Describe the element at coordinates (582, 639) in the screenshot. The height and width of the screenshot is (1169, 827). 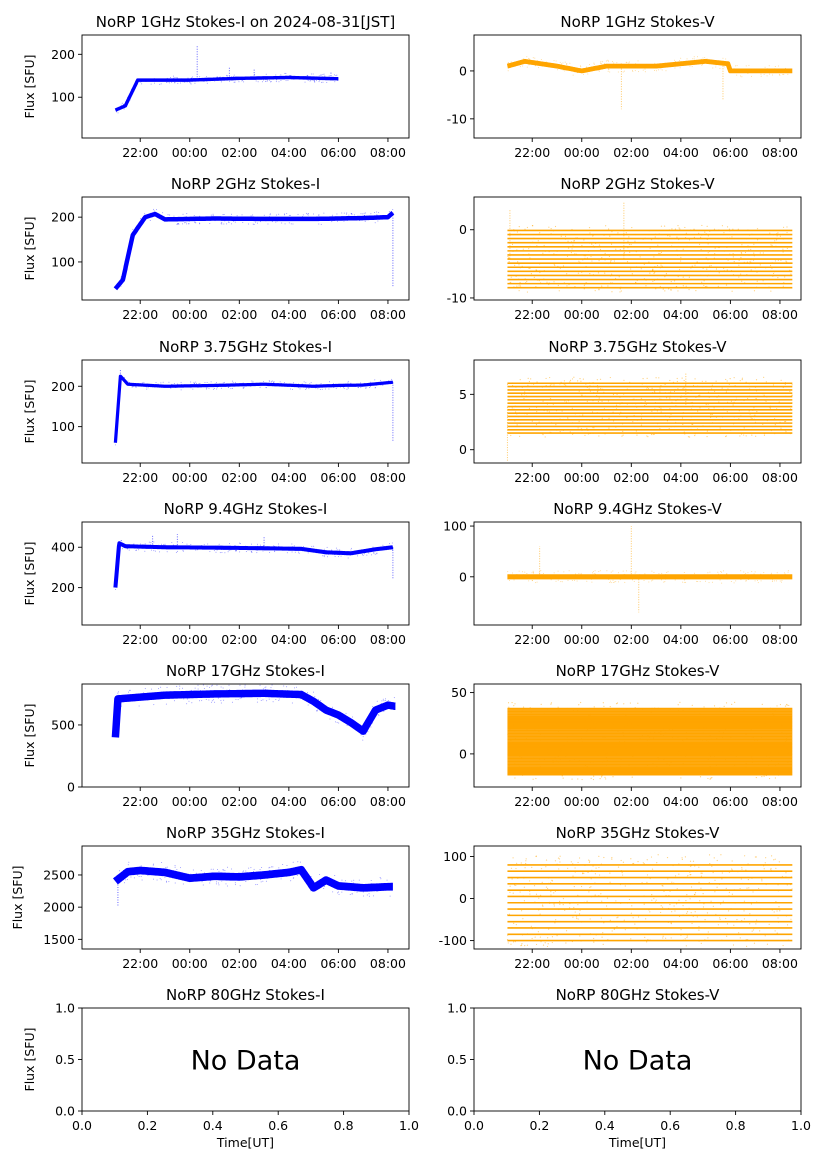
I see `x-tick-label: 00:00` at that location.